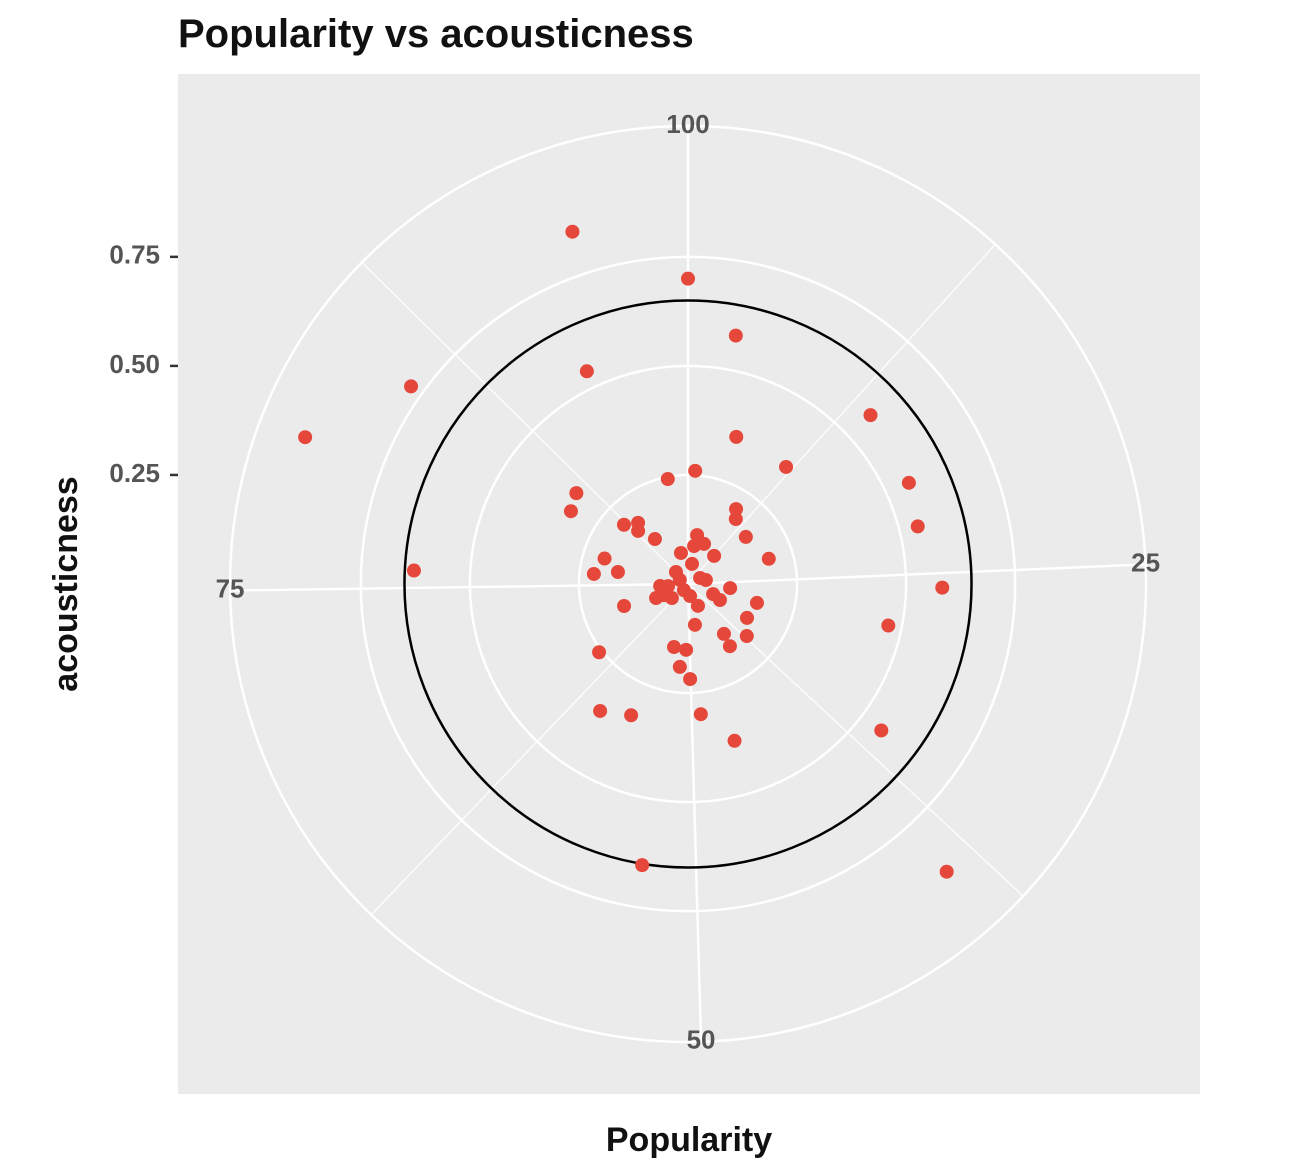 This screenshot has height=1176, width=1292. Describe the element at coordinates (687, 124) in the screenshot. I see `x-tick-label: 100` at that location.